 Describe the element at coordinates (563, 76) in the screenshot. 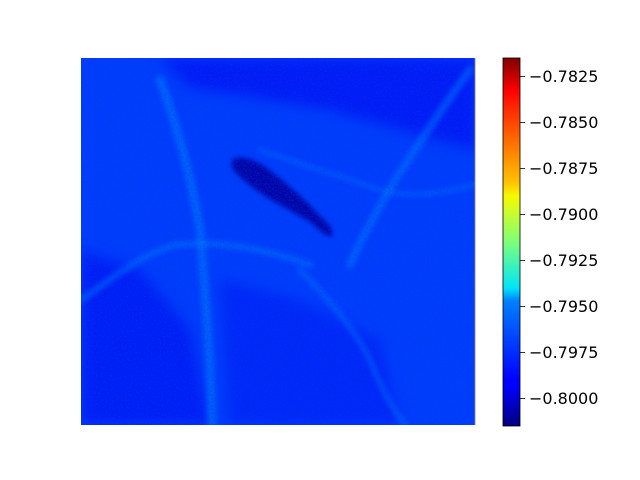

I see `colorbar-tick-label: −0.7825` at that location.